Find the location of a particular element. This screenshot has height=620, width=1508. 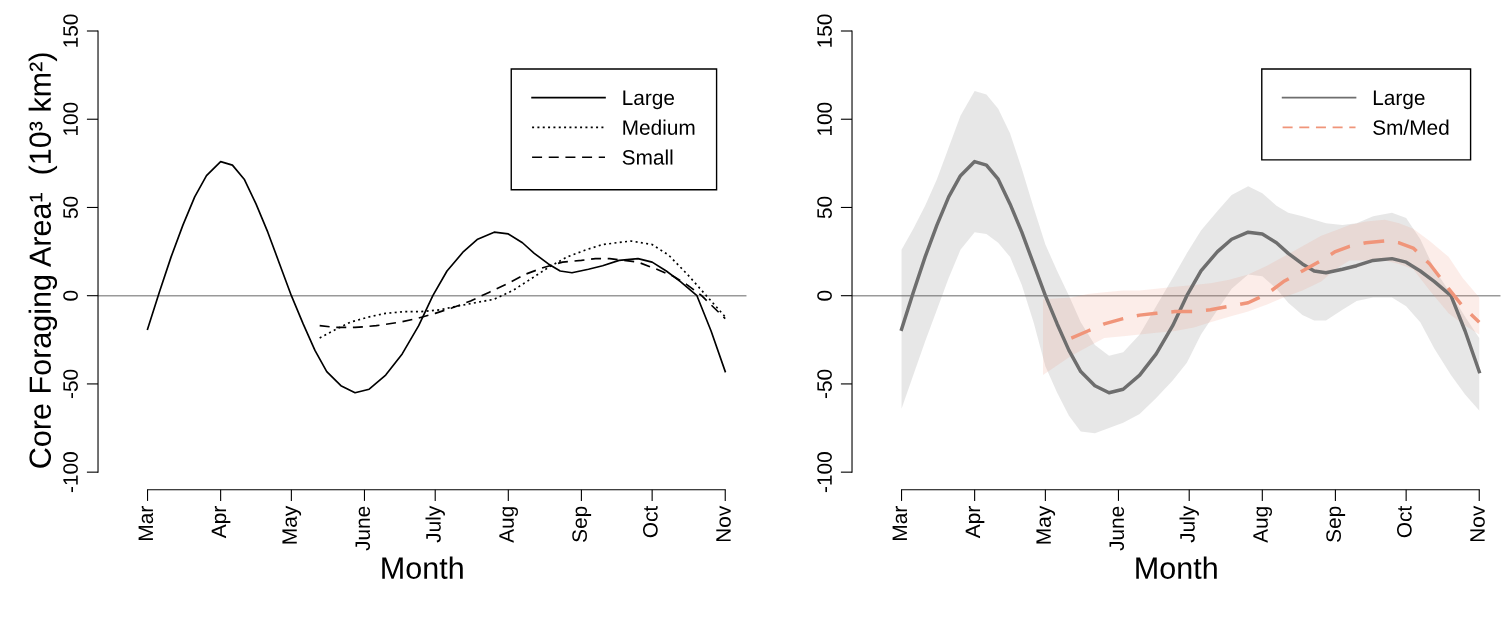

legend-label: Medium is located at coordinates (659, 127).